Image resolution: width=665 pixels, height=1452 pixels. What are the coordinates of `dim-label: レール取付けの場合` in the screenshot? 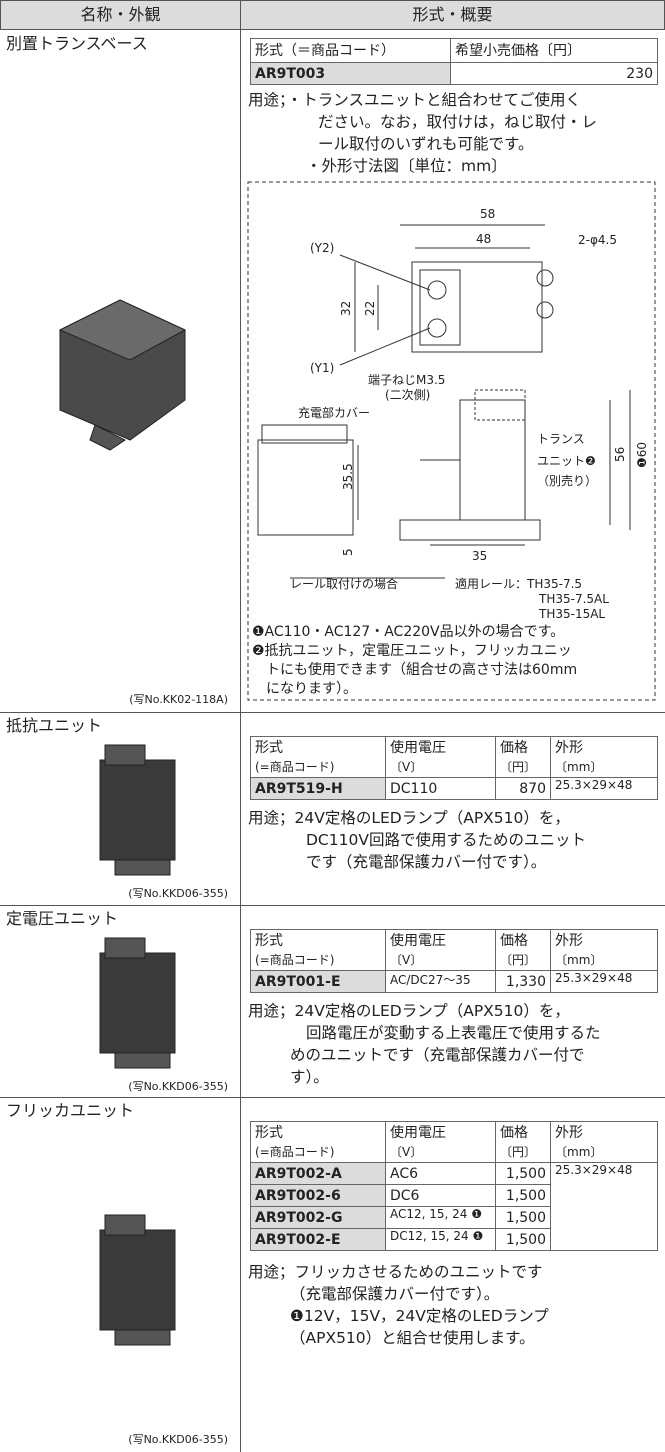 It's located at (344, 583).